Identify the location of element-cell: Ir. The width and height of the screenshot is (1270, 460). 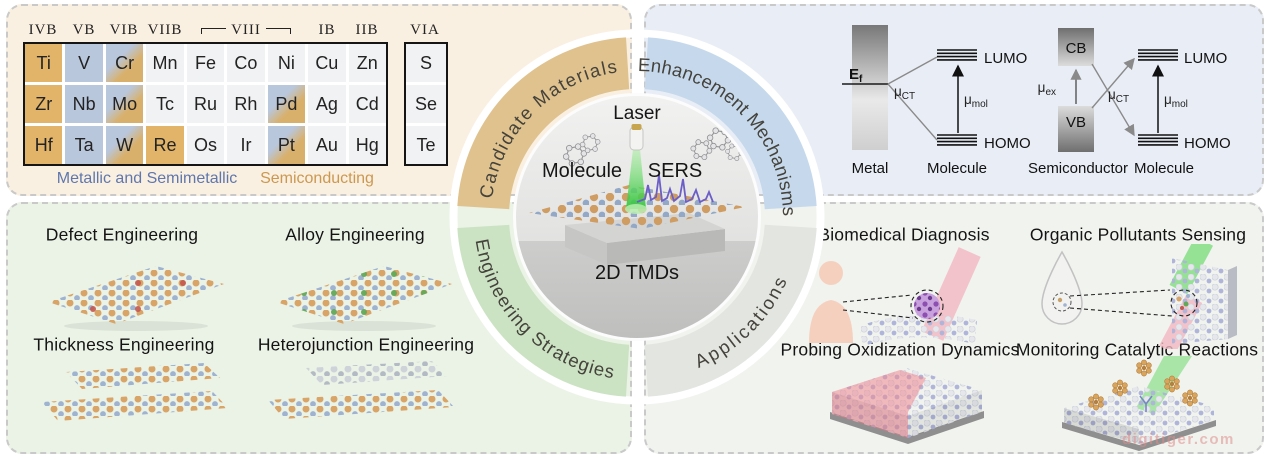
(246, 145).